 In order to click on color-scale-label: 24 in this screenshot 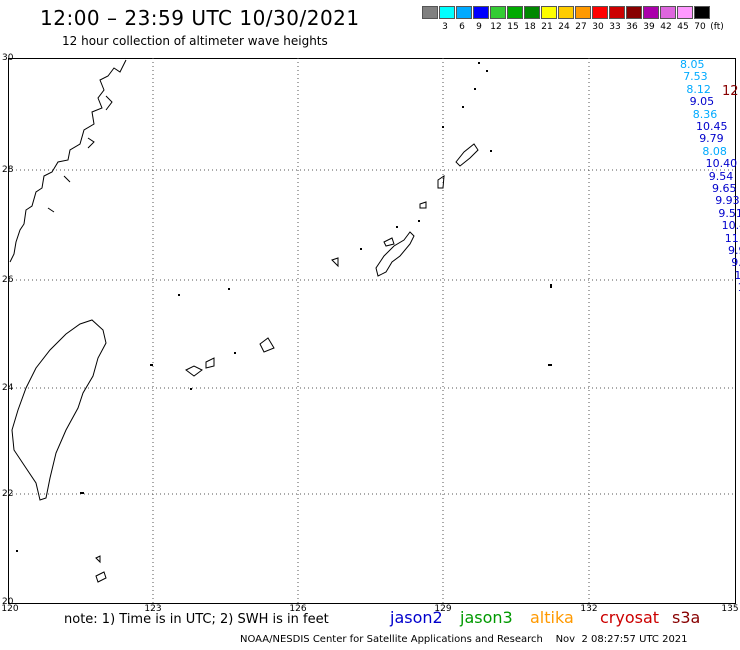, I will do `click(564, 27)`.